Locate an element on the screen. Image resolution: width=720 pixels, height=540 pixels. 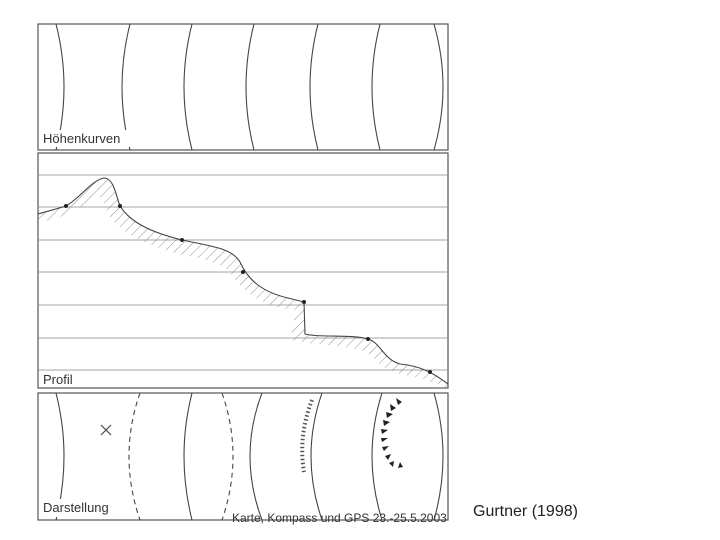
panel-label: Darstellung is located at coordinates (76, 507).